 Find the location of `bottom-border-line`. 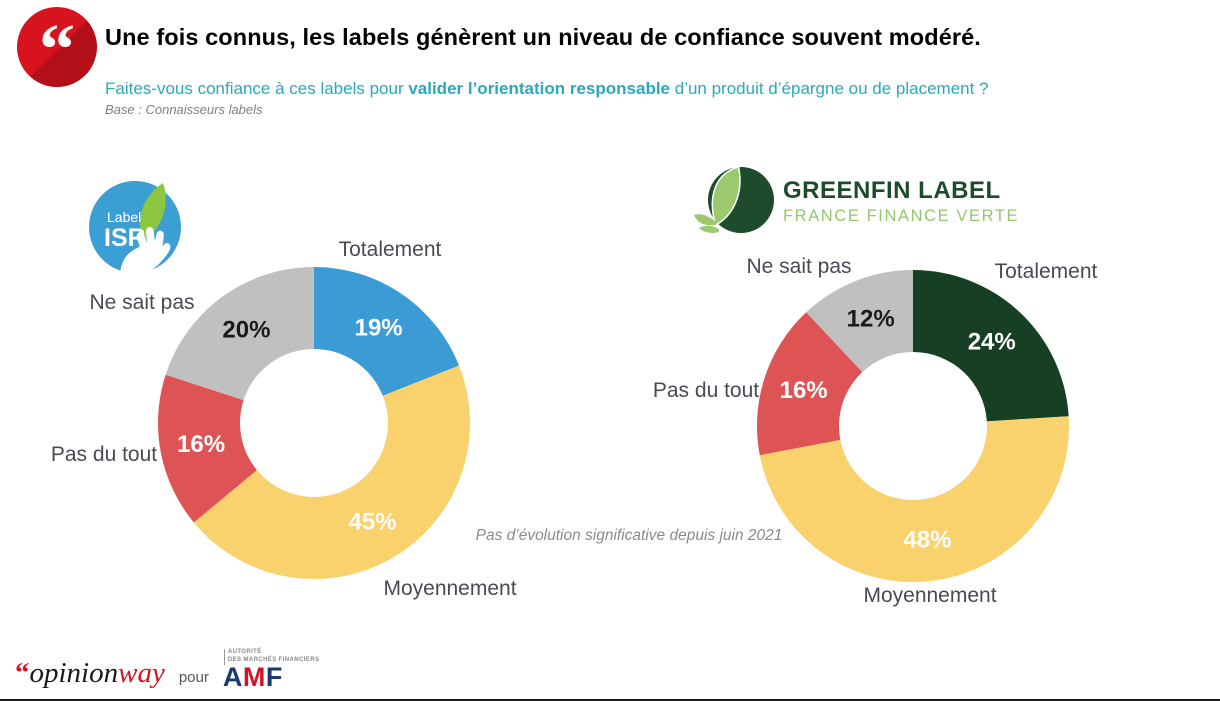

bottom-border-line is located at coordinates (610, 700).